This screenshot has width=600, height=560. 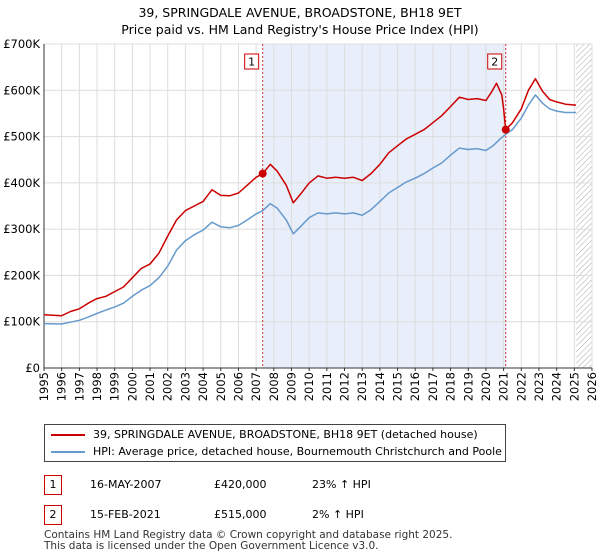 What do you see at coordinates (574, 386) in the screenshot?
I see `x-tick-label-30: 2025` at bounding box center [574, 386].